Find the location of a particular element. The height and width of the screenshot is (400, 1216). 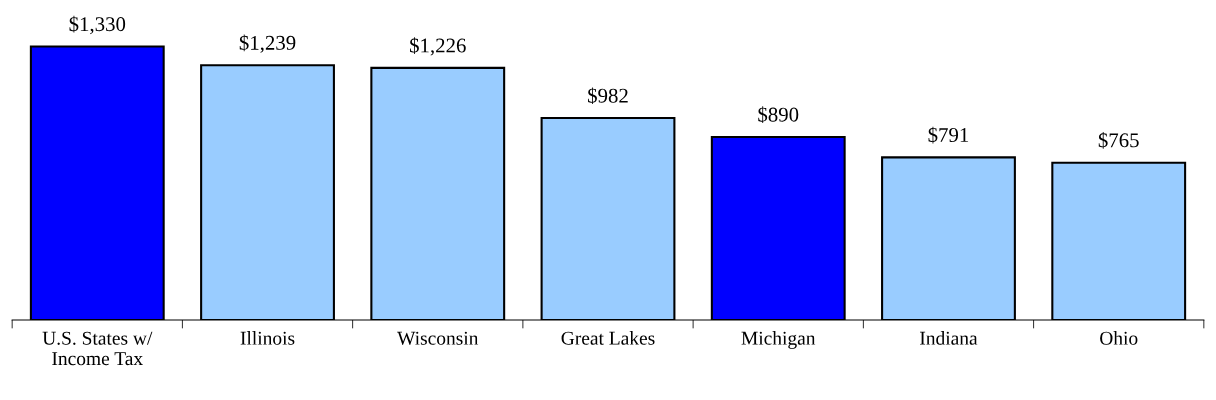

data-label: $791 is located at coordinates (948, 135).